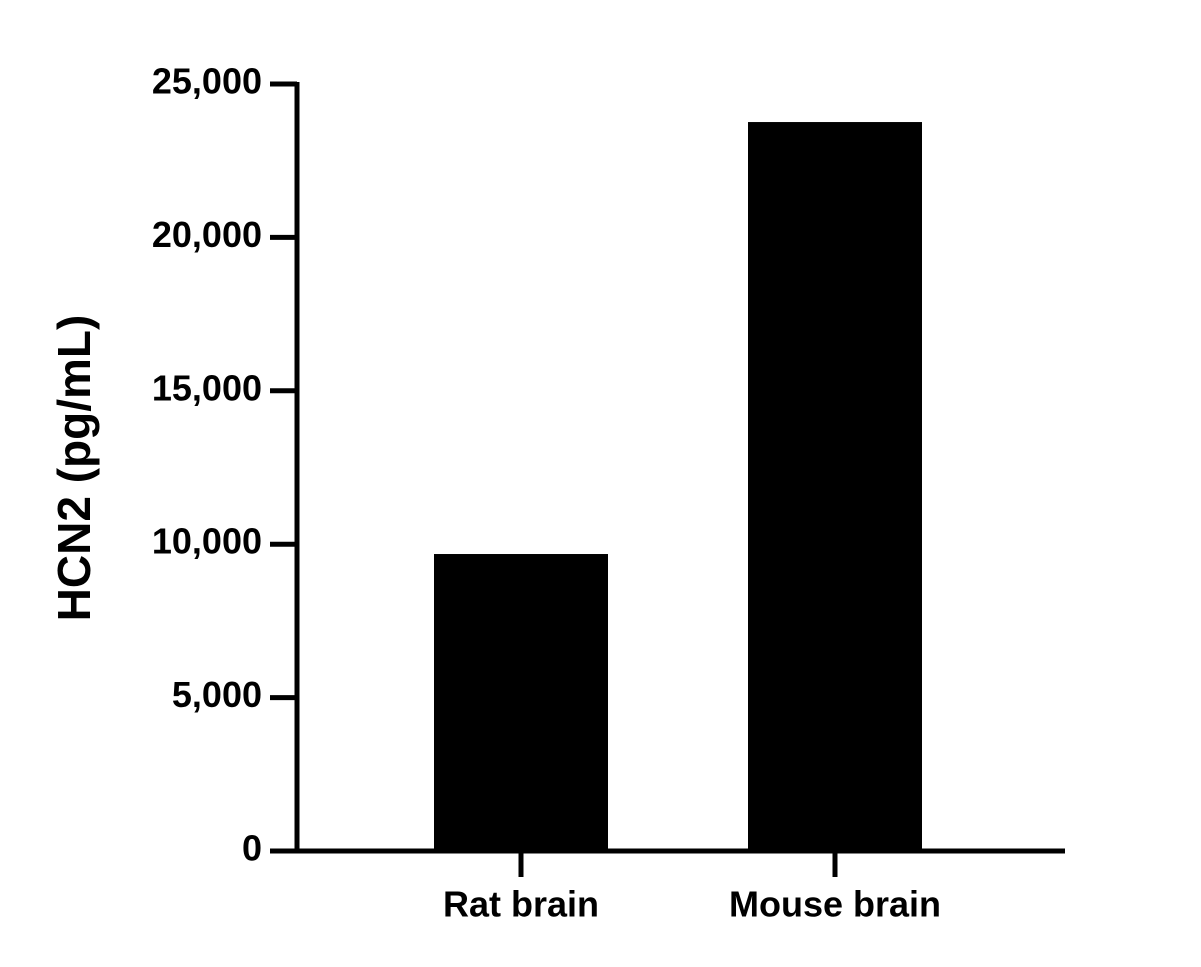  What do you see at coordinates (207, 81) in the screenshot?
I see `y-tick-label: 25,000` at bounding box center [207, 81].